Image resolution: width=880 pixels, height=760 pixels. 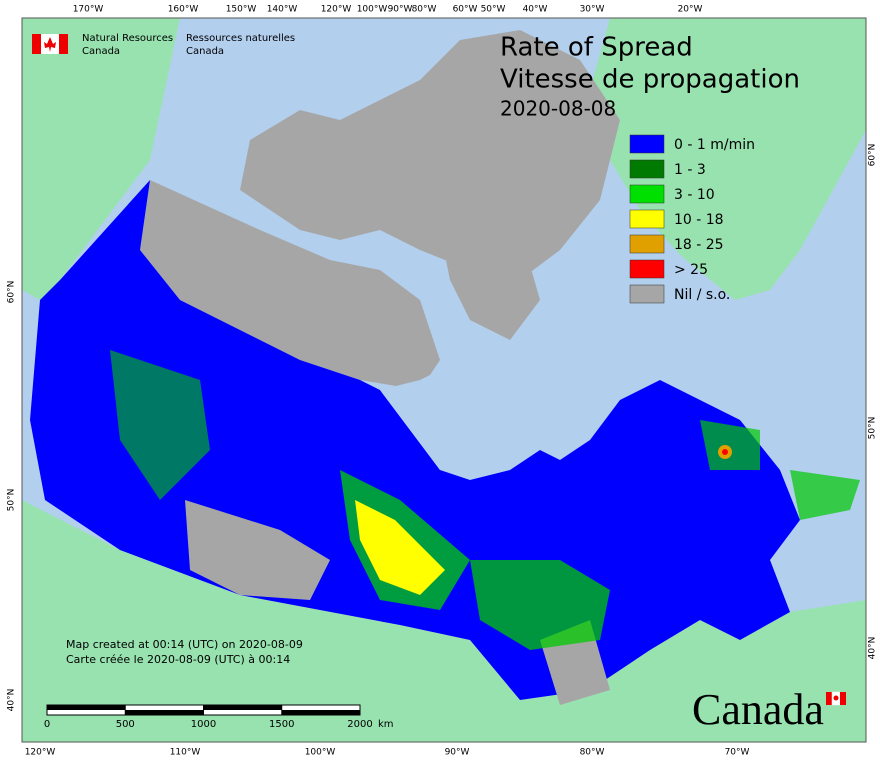 What do you see at coordinates (47, 724) in the screenshot?
I see `scale-bar-label: 0` at bounding box center [47, 724].